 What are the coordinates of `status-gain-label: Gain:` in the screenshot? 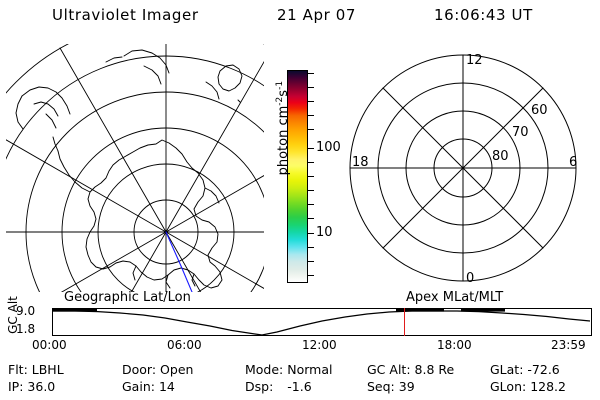 It's located at (138, 386).